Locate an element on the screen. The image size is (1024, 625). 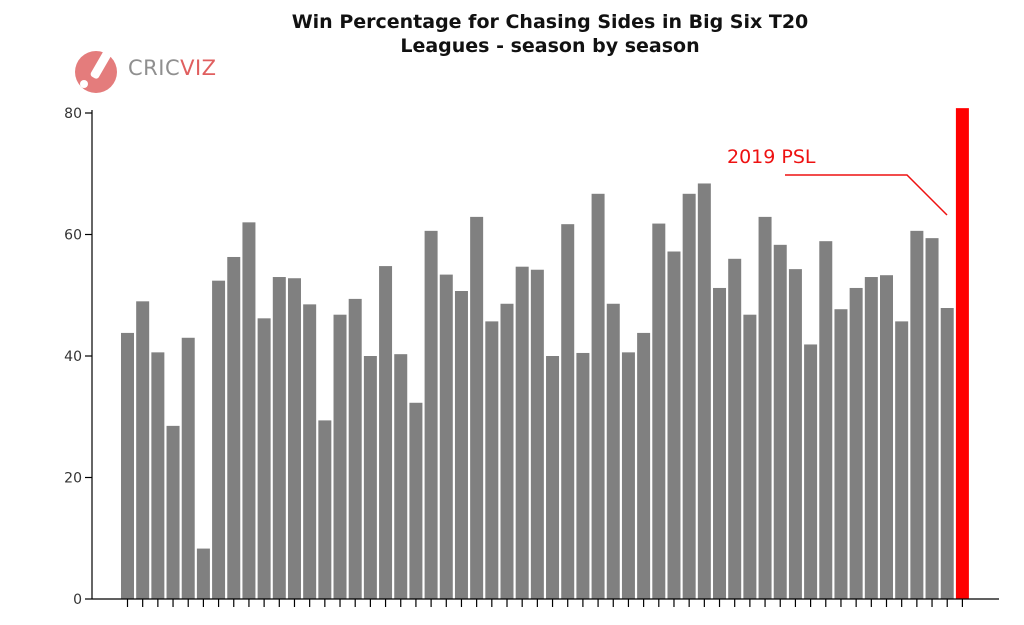
highlight-leader-line is located at coordinates (866, 195).